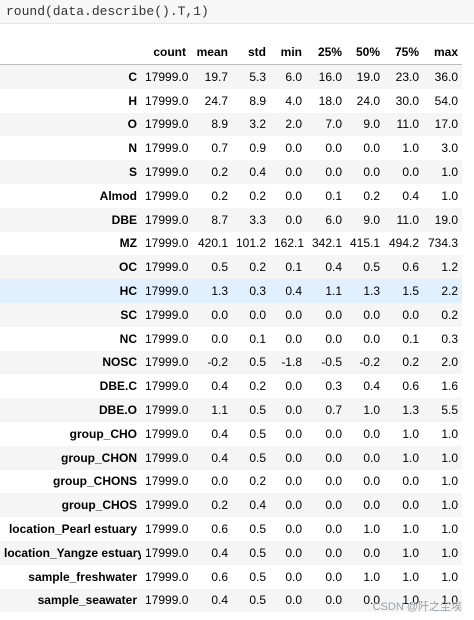  Describe the element at coordinates (333, 386) in the screenshot. I see `table-cell: 0.3` at that location.